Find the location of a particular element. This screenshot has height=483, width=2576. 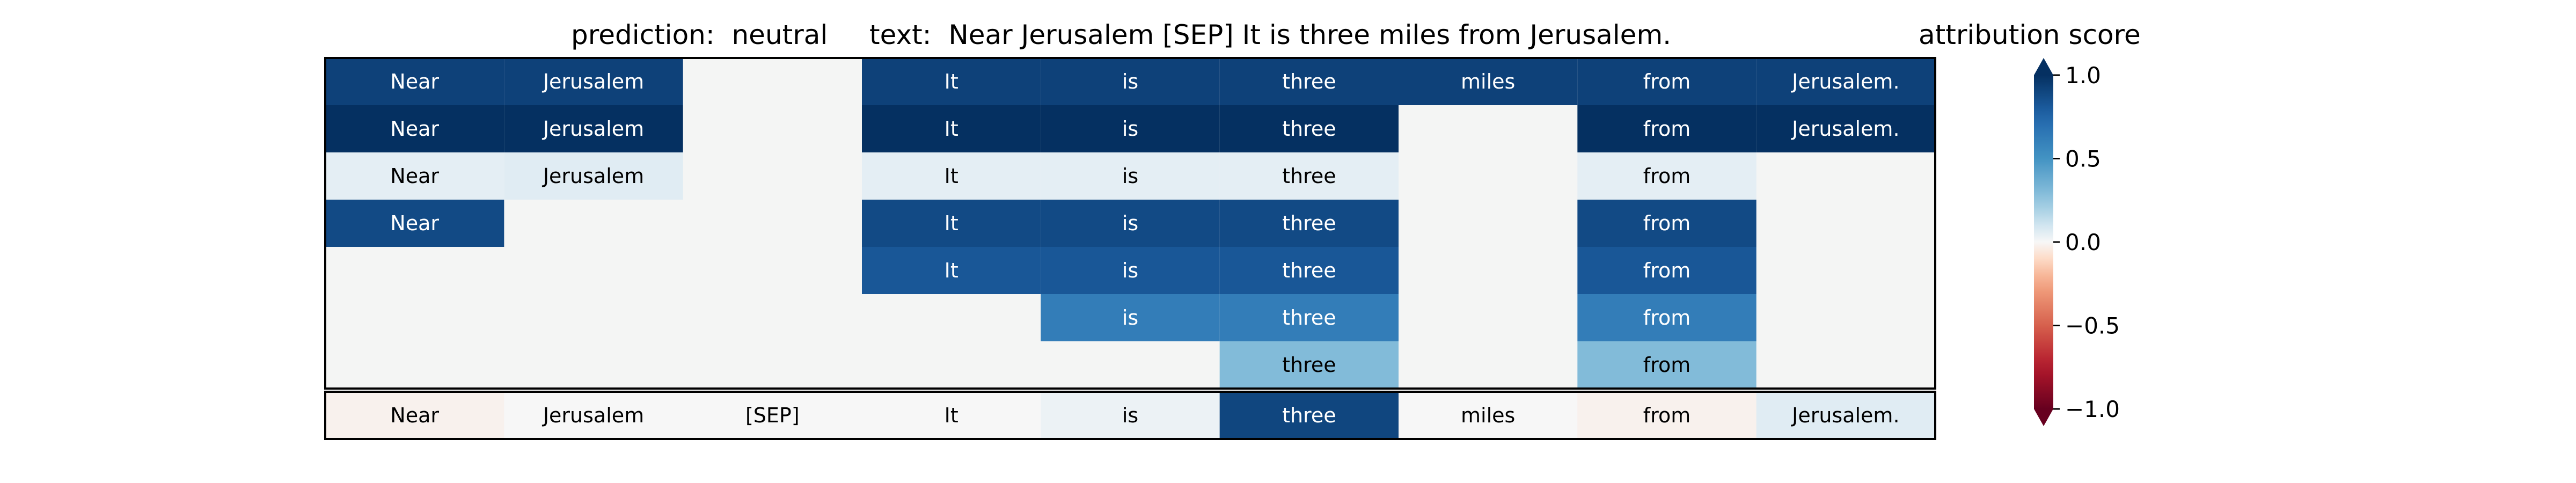

colorbar-tick-label: −0.5 is located at coordinates (2092, 326).